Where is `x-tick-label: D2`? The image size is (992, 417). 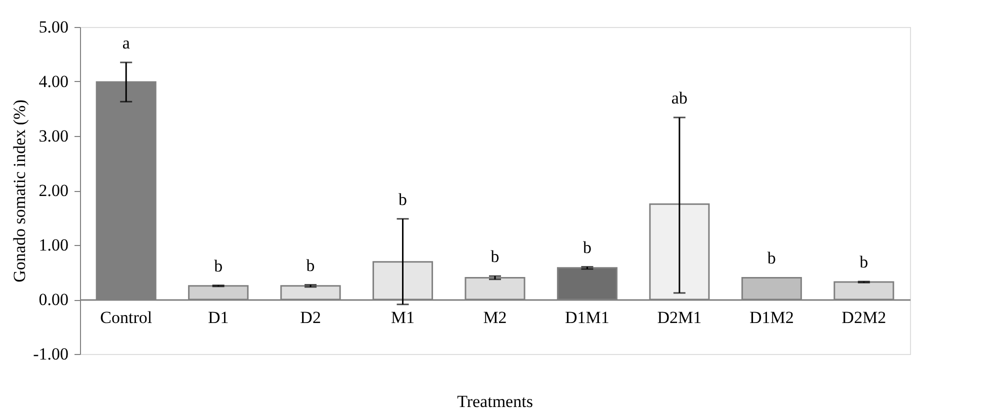
x-tick-label: D2 is located at coordinates (310, 317).